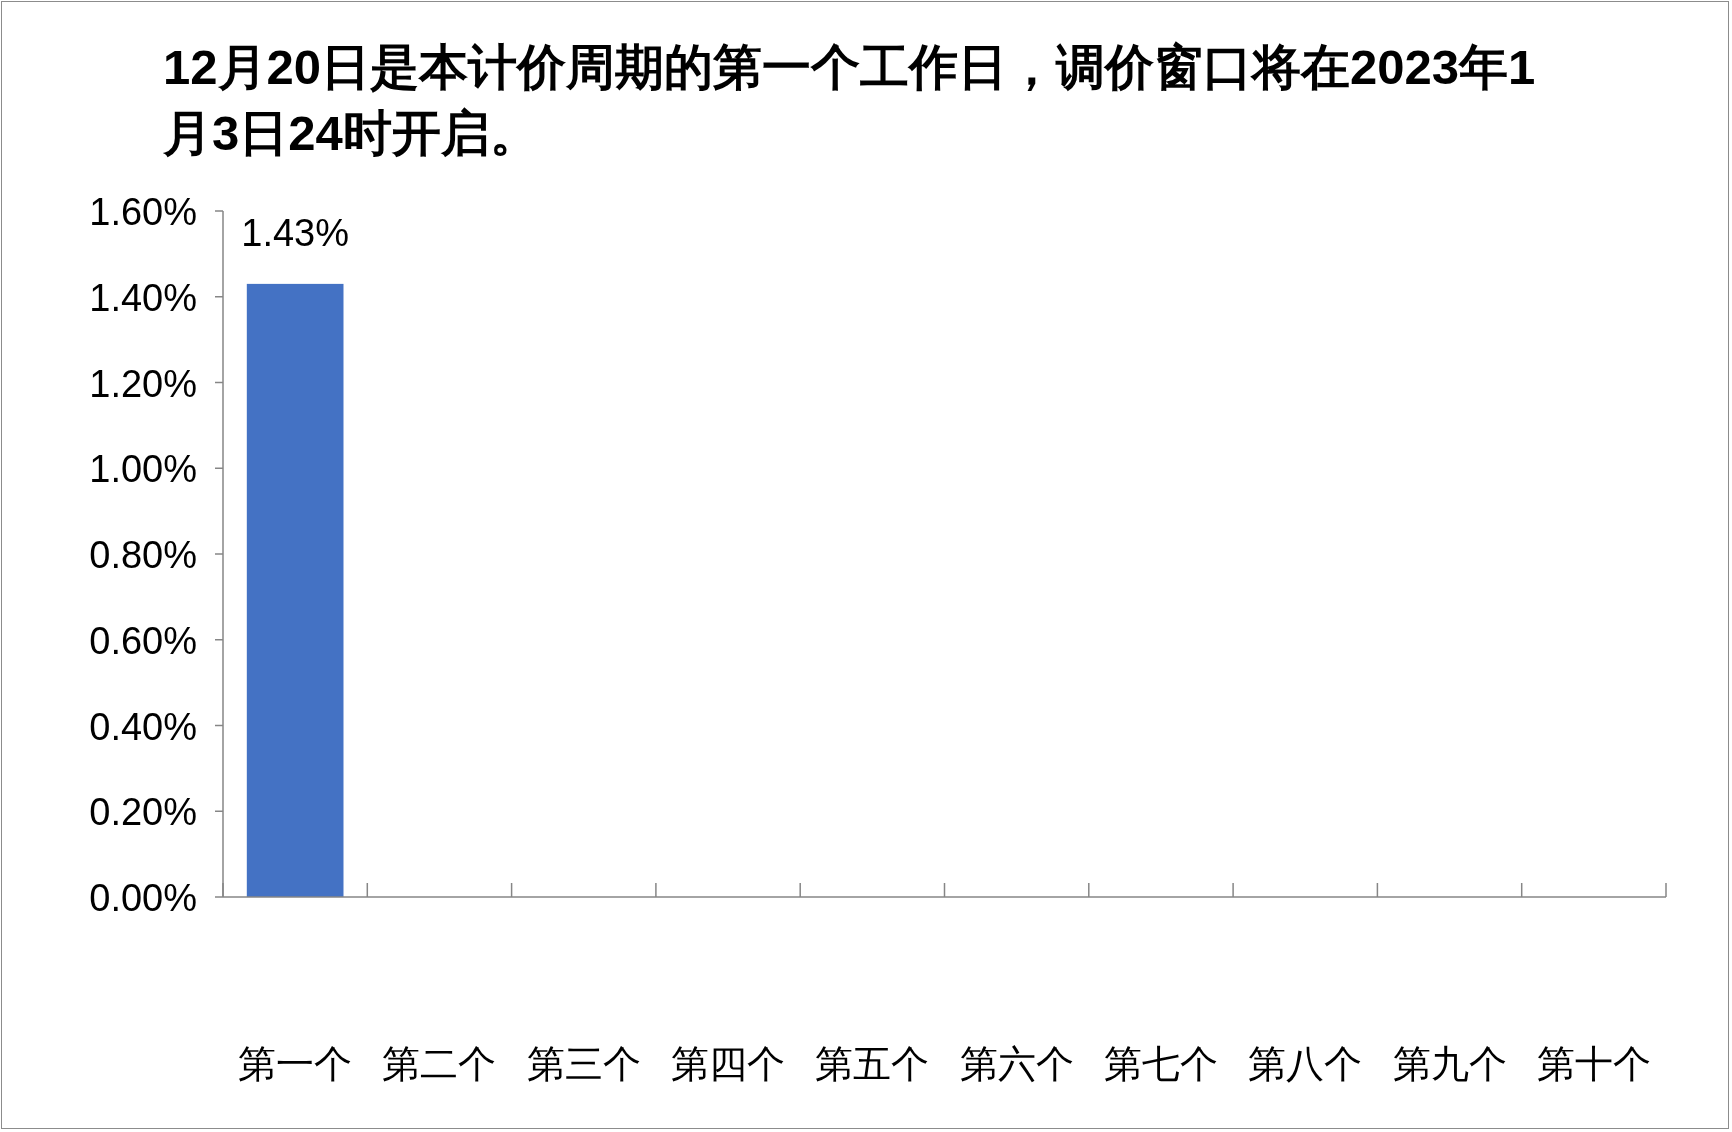 This screenshot has height=1132, width=1732. What do you see at coordinates (143, 726) in the screenshot?
I see `y-tick-label: 0.40%` at bounding box center [143, 726].